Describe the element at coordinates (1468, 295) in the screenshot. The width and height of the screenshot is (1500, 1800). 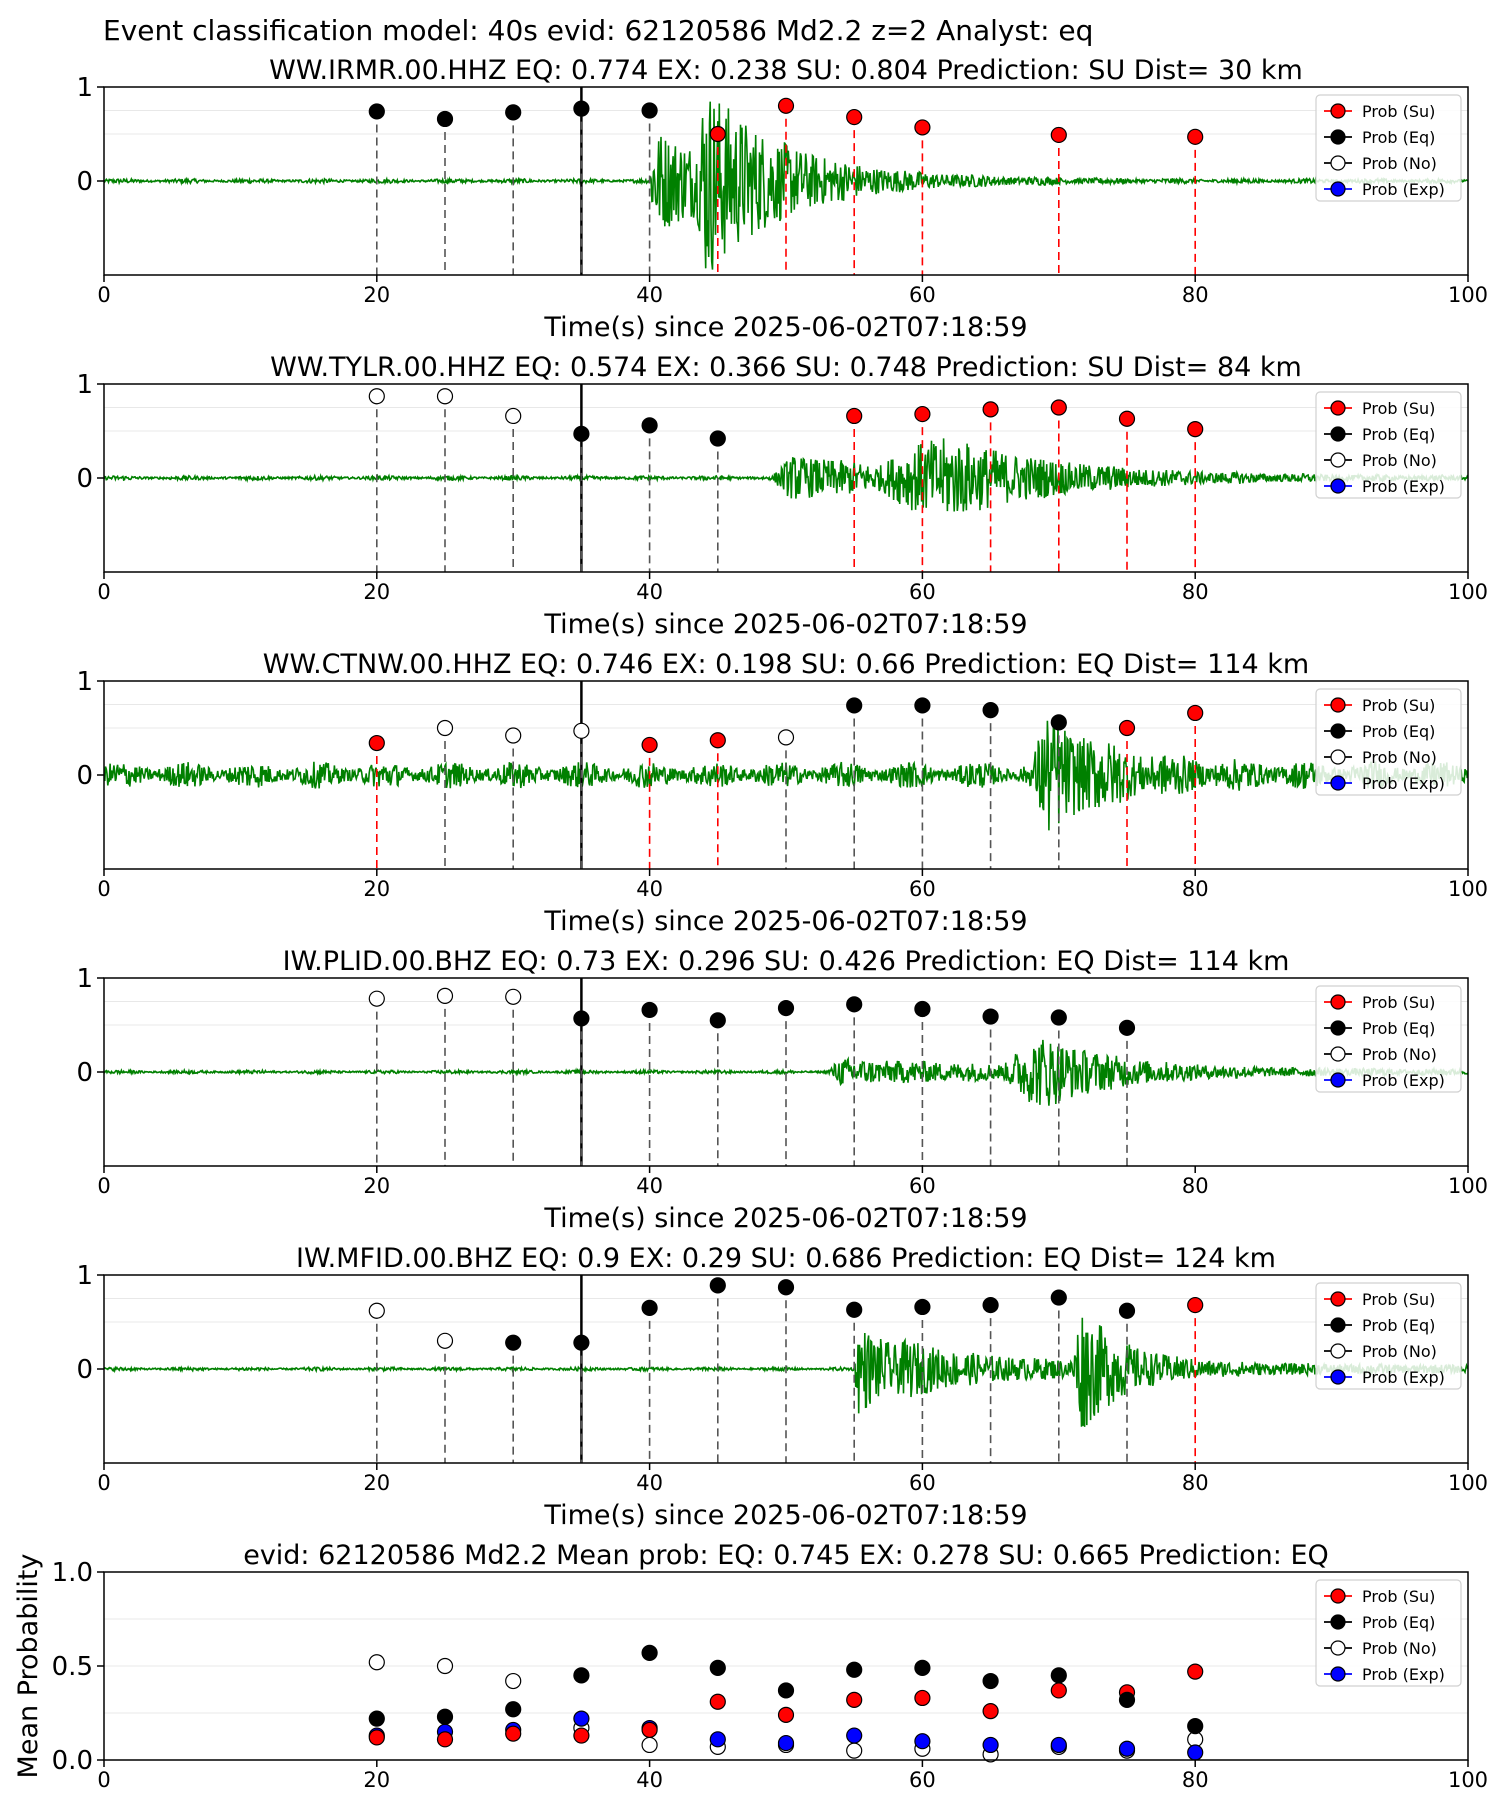
I see `x-tick-label: 100` at that location.